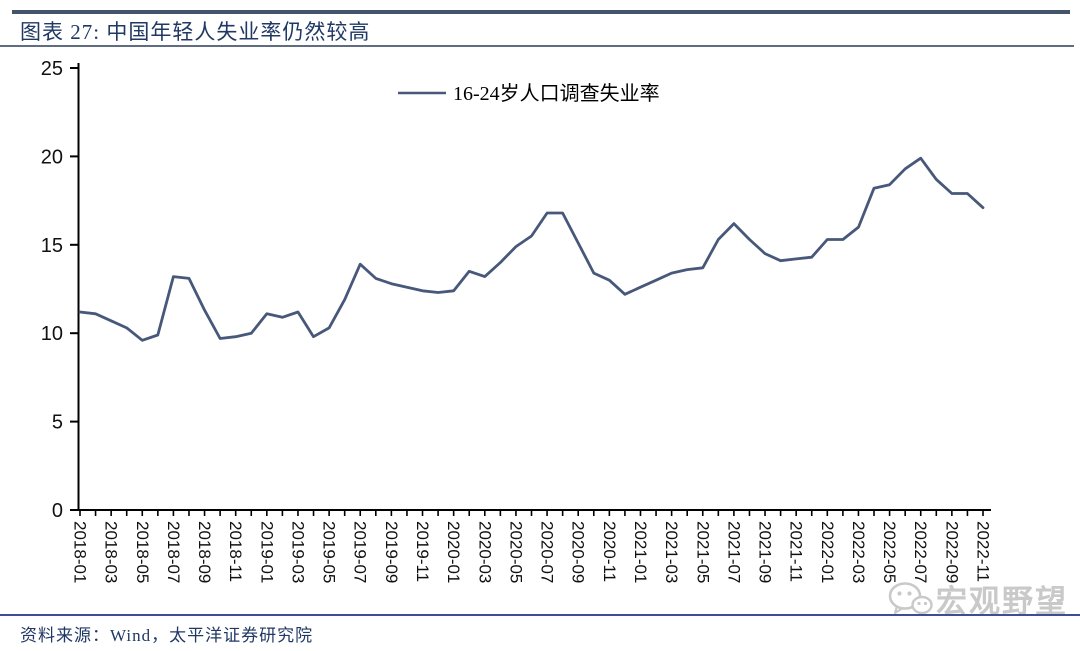  I want to click on x-tick-label: 2020-09, so click(578, 552).